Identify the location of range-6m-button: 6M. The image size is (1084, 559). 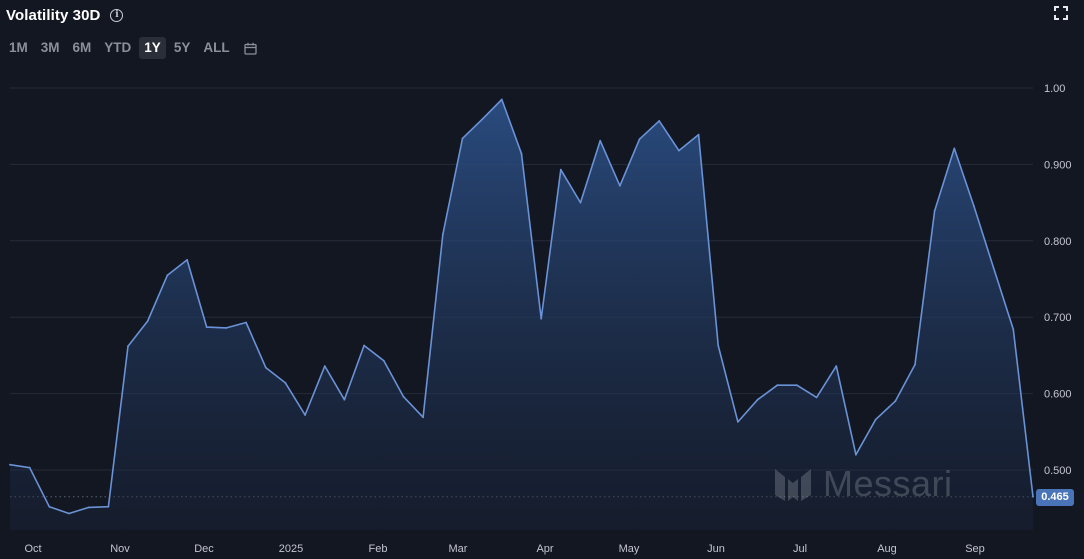
(82, 47).